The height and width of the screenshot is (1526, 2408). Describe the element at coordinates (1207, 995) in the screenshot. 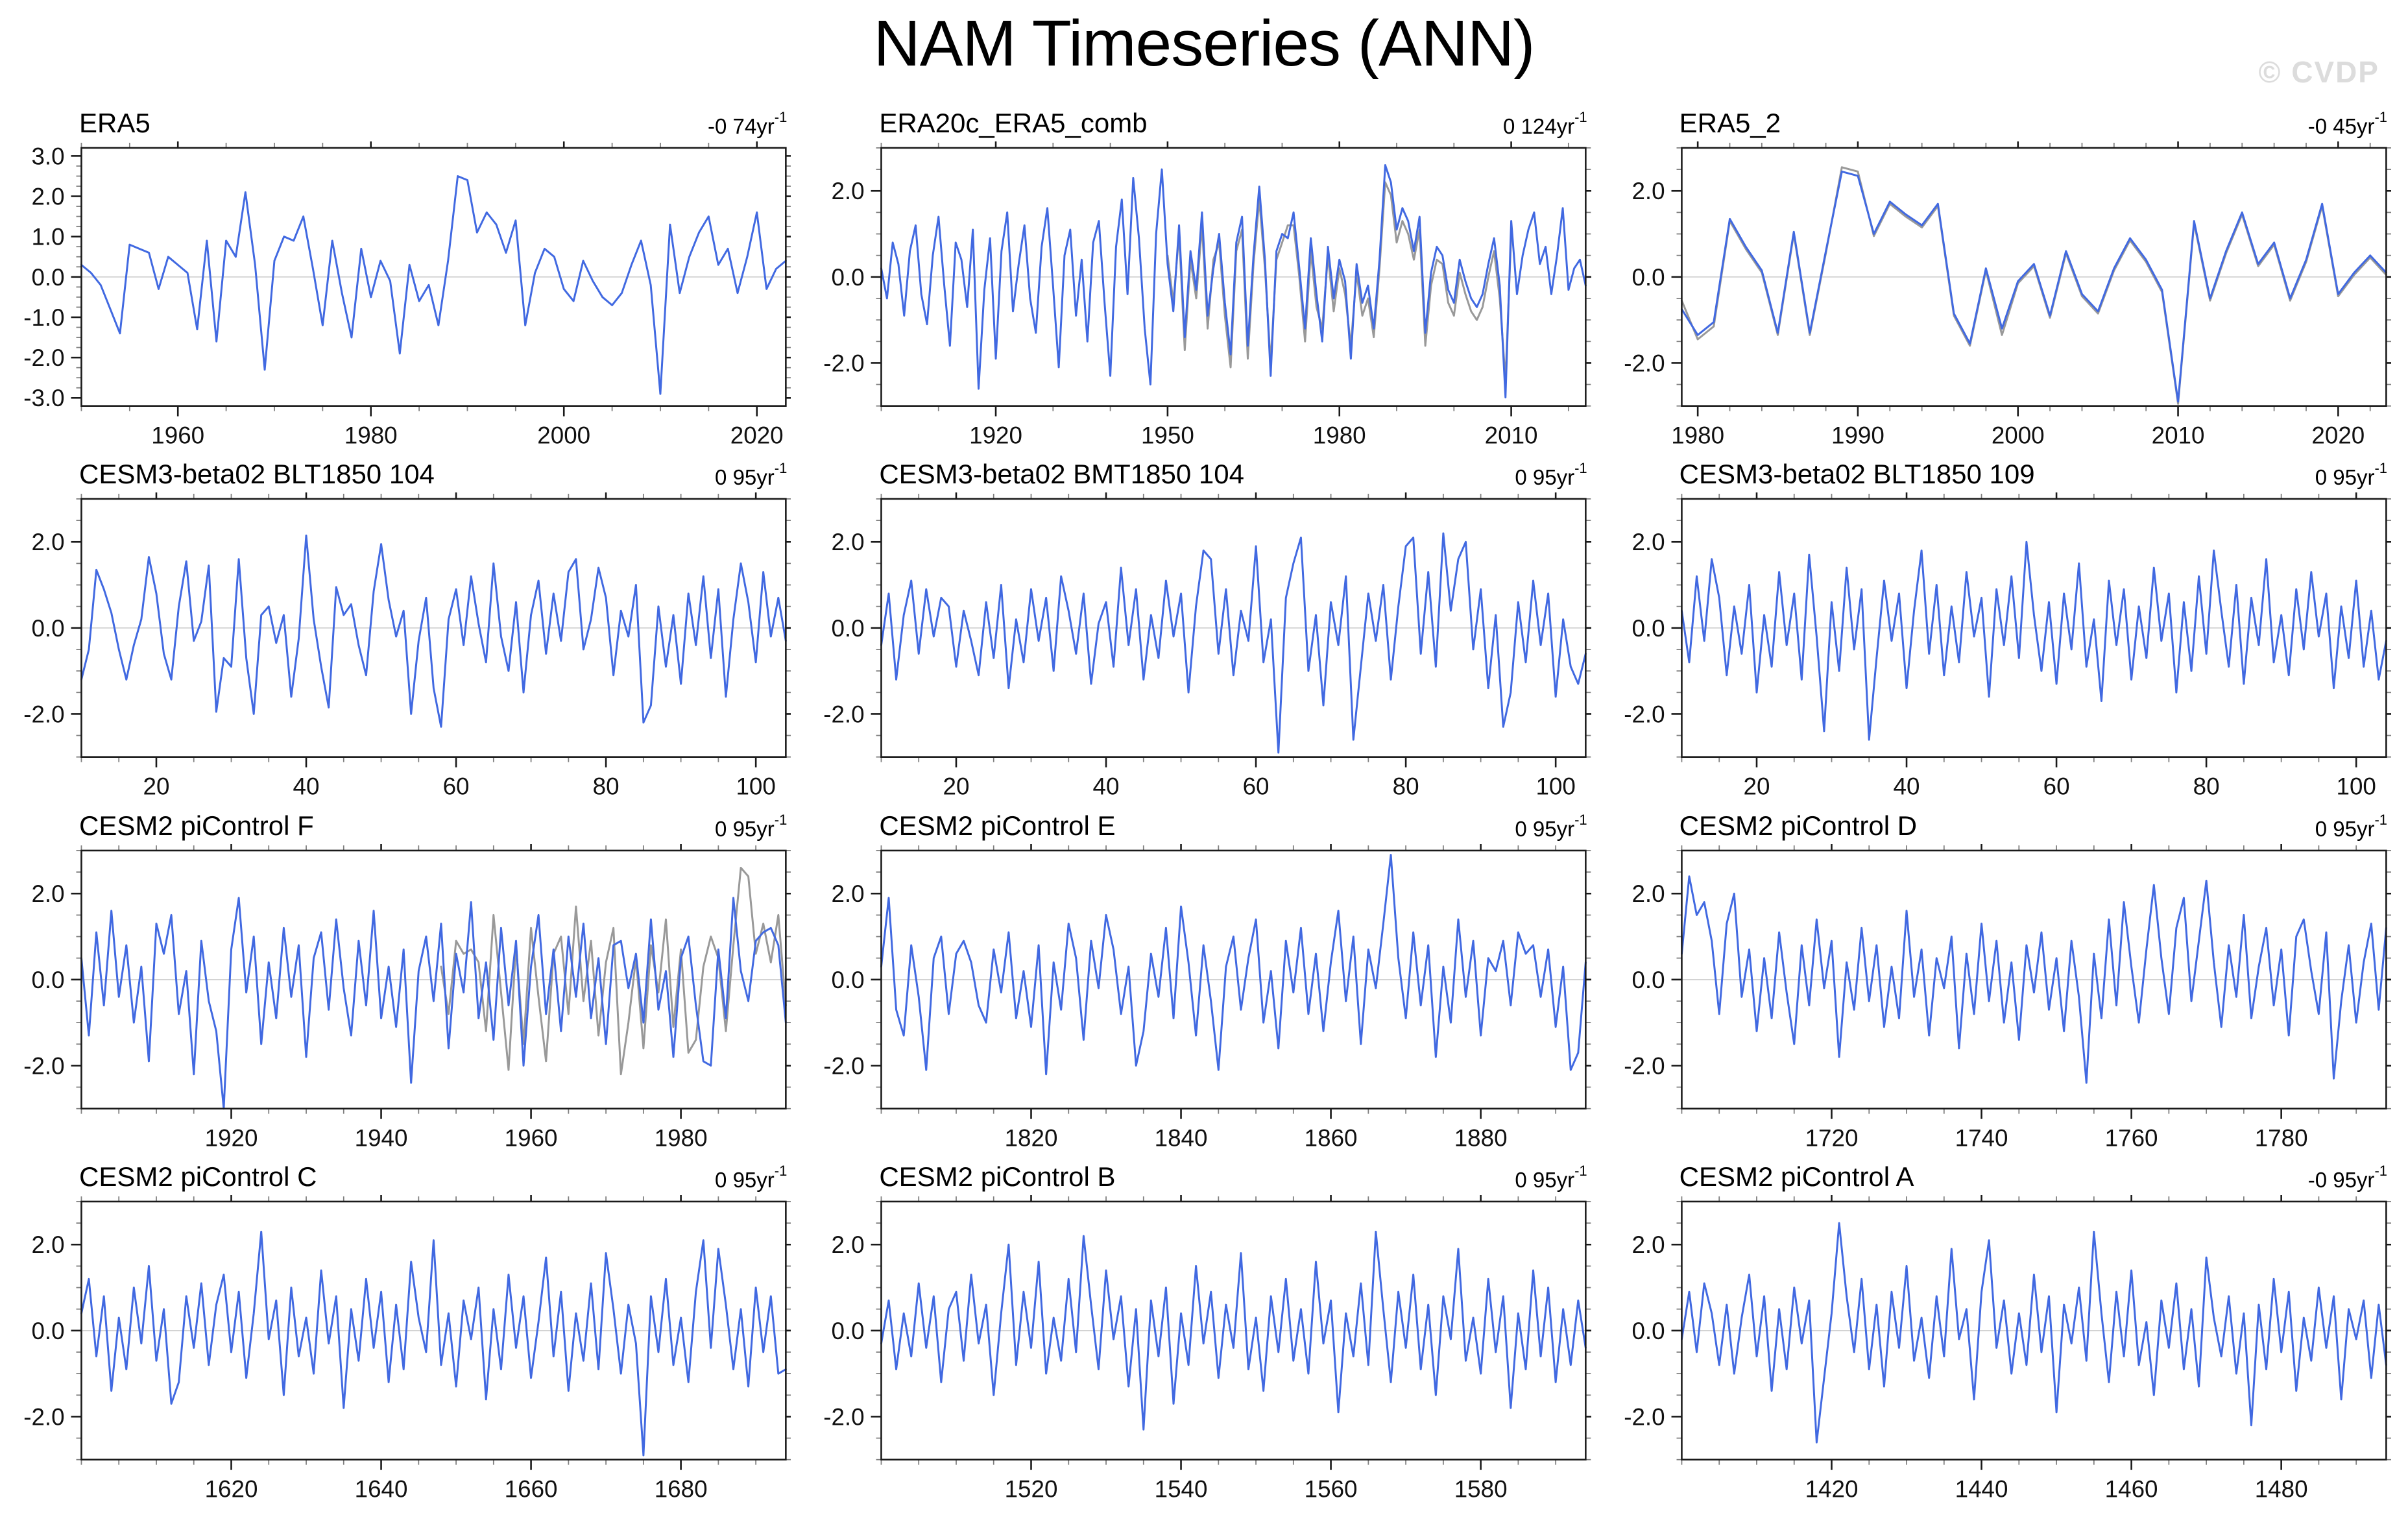

I see `timeseries-plot: 1820 1840 1860 1880 2.0 0.0 -2.0` at that location.